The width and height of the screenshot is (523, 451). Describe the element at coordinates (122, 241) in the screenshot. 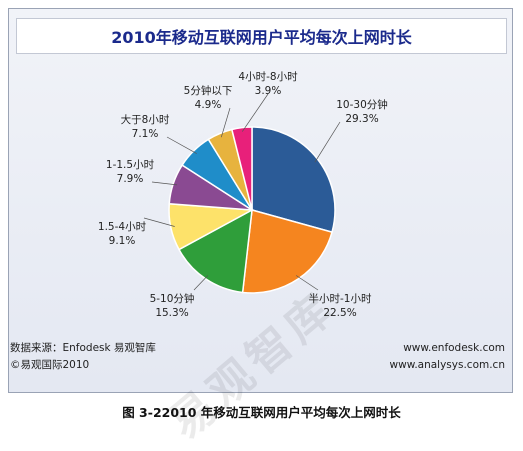

I see `slice-value-label-4: 9.1%` at that location.